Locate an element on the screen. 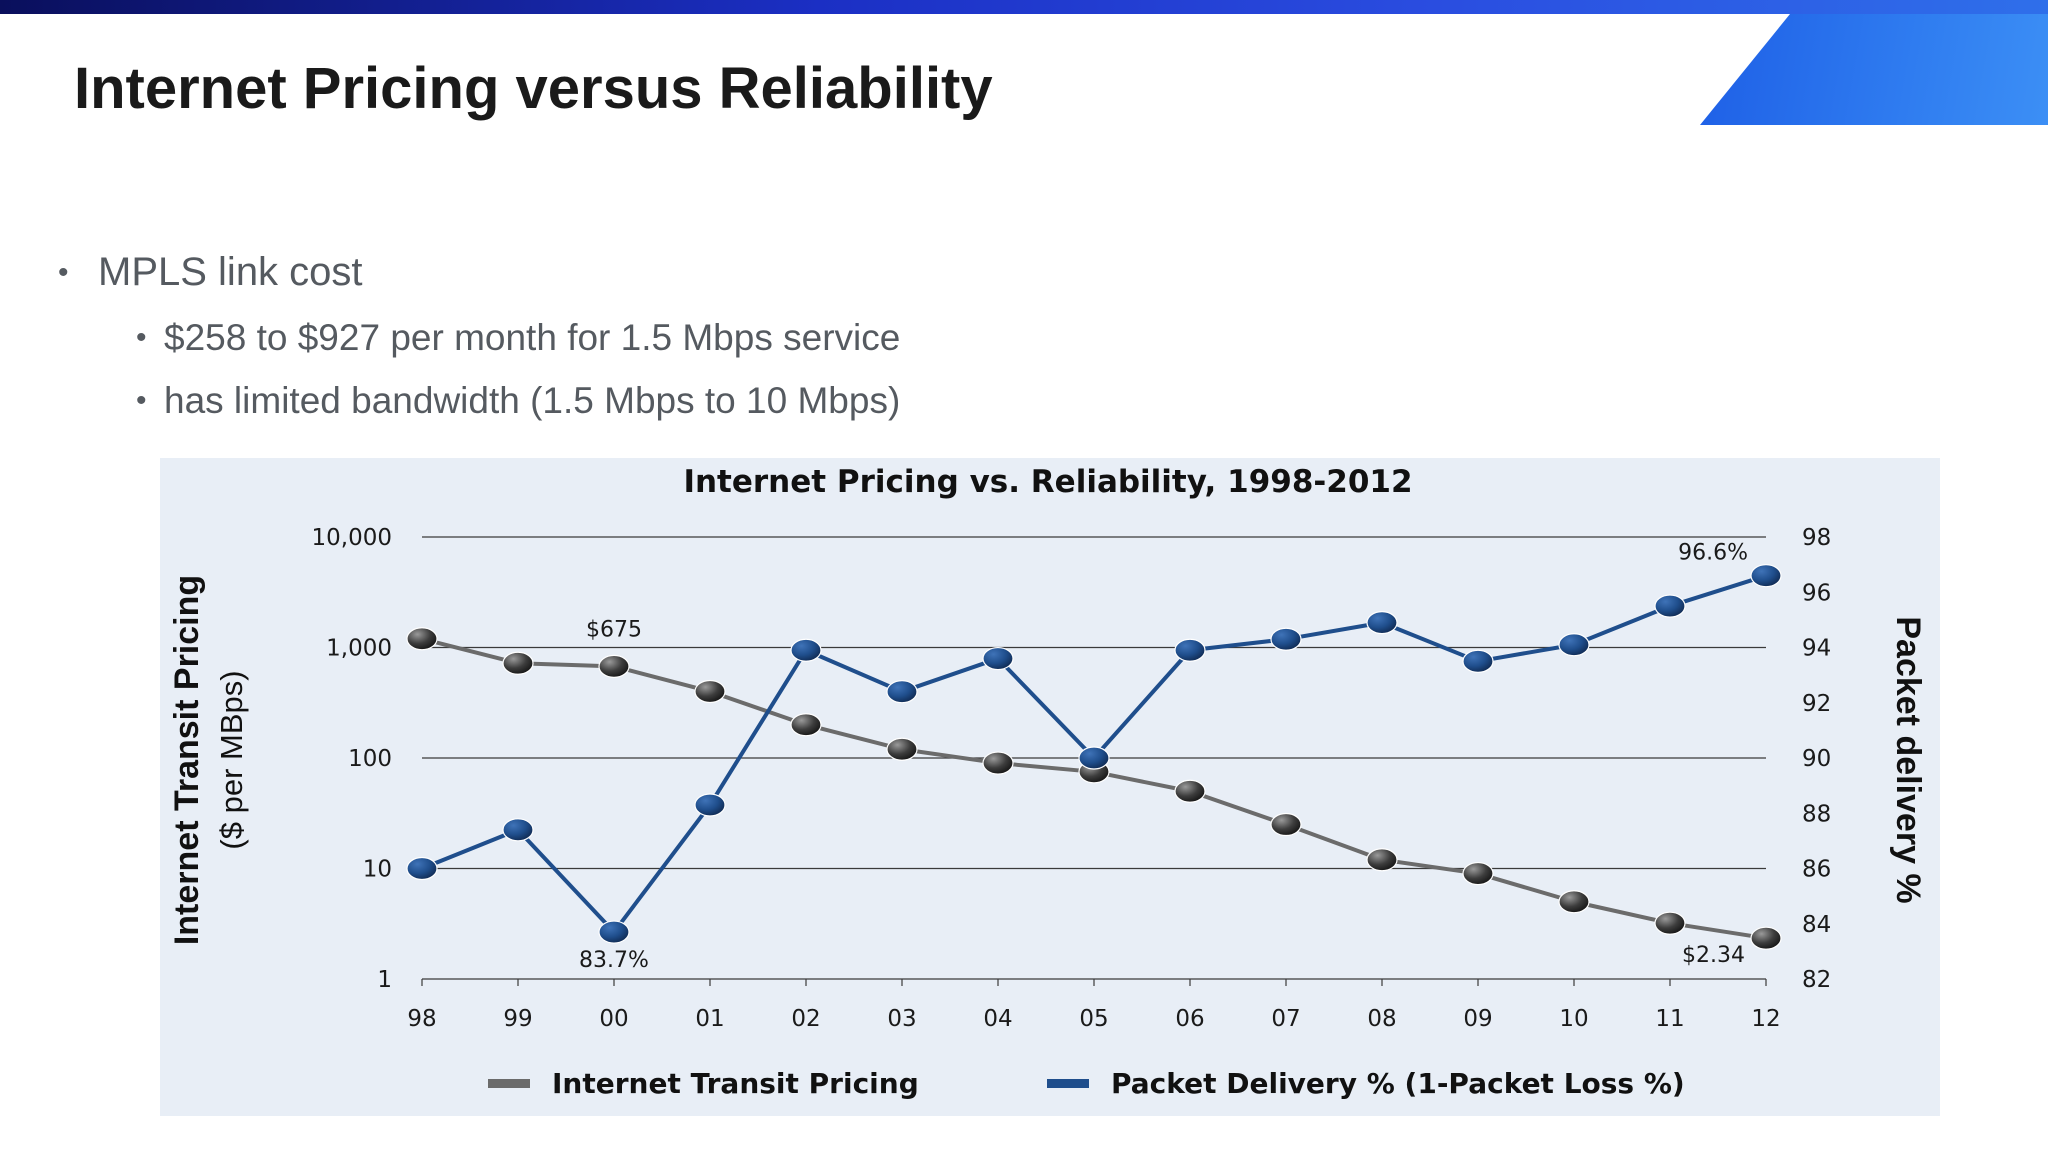 The width and height of the screenshot is (2048, 1152). x-tick-label: 00 is located at coordinates (613, 1019).